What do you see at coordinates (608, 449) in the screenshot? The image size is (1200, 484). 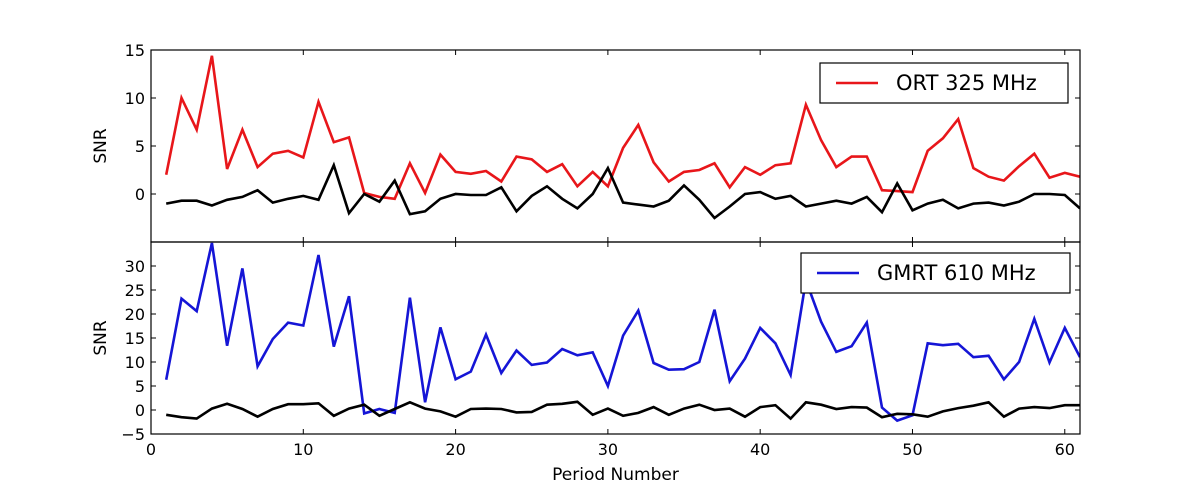 I see `x-tick-label: 30` at bounding box center [608, 449].